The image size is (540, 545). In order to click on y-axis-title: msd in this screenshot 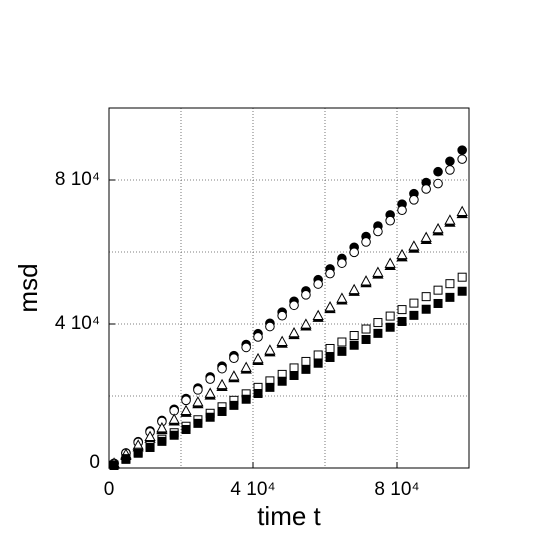, I will do `click(28, 287)`.